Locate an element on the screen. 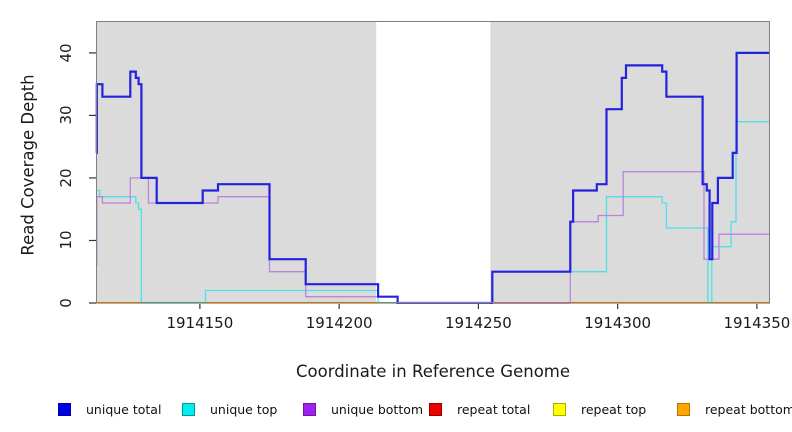  legend-label: unique total is located at coordinates (124, 409).